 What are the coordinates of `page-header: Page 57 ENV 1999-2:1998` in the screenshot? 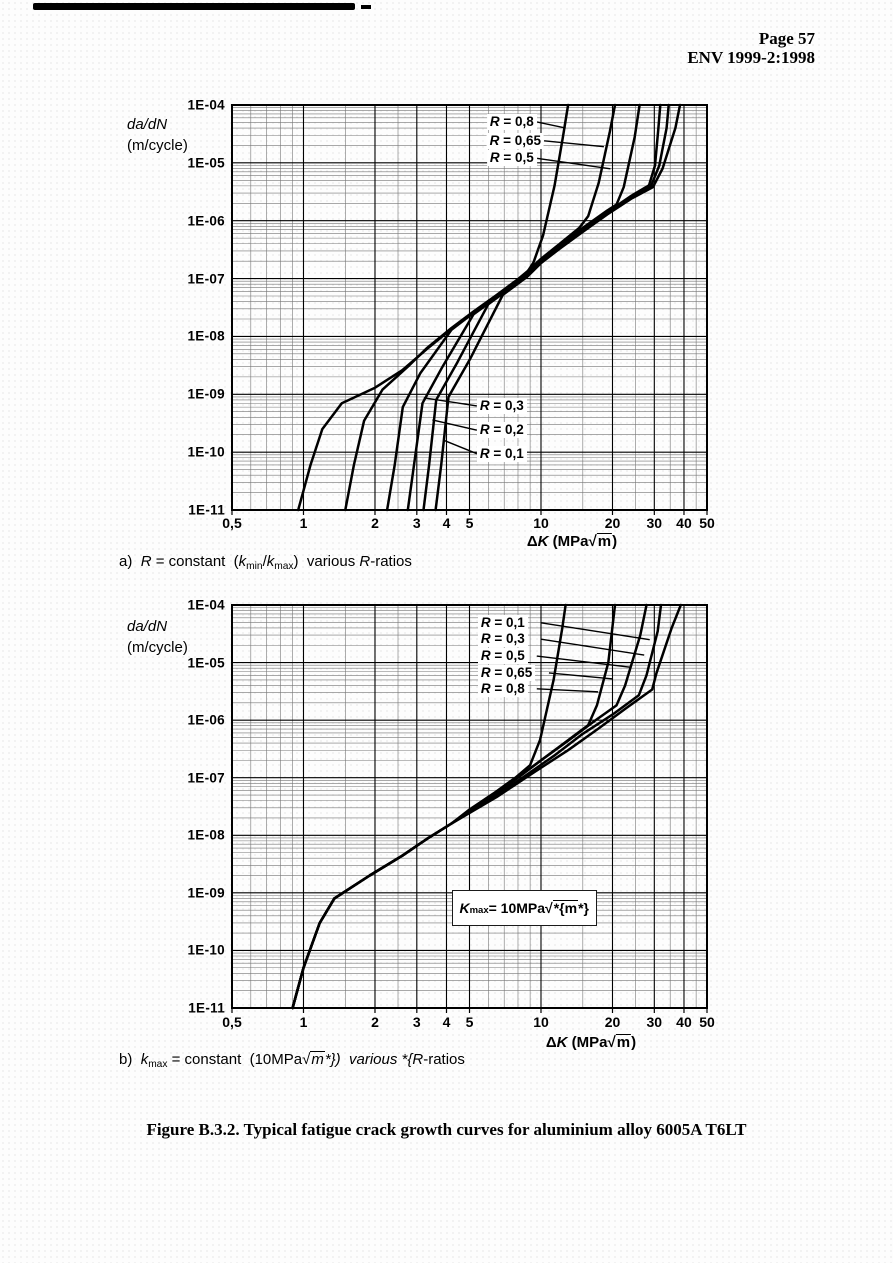 It's located at (751, 48).